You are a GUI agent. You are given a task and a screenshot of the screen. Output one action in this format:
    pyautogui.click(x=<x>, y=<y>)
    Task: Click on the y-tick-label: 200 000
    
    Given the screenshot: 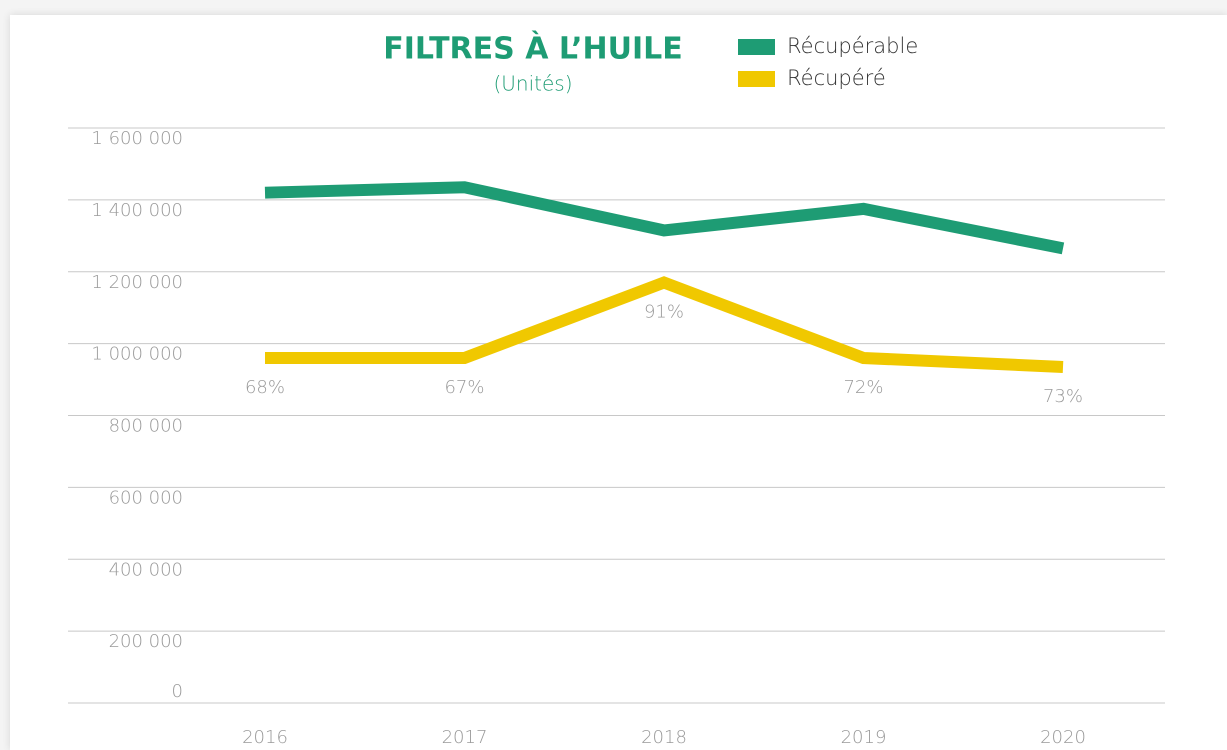 What is the action you would take?
    pyautogui.click(x=146, y=641)
    